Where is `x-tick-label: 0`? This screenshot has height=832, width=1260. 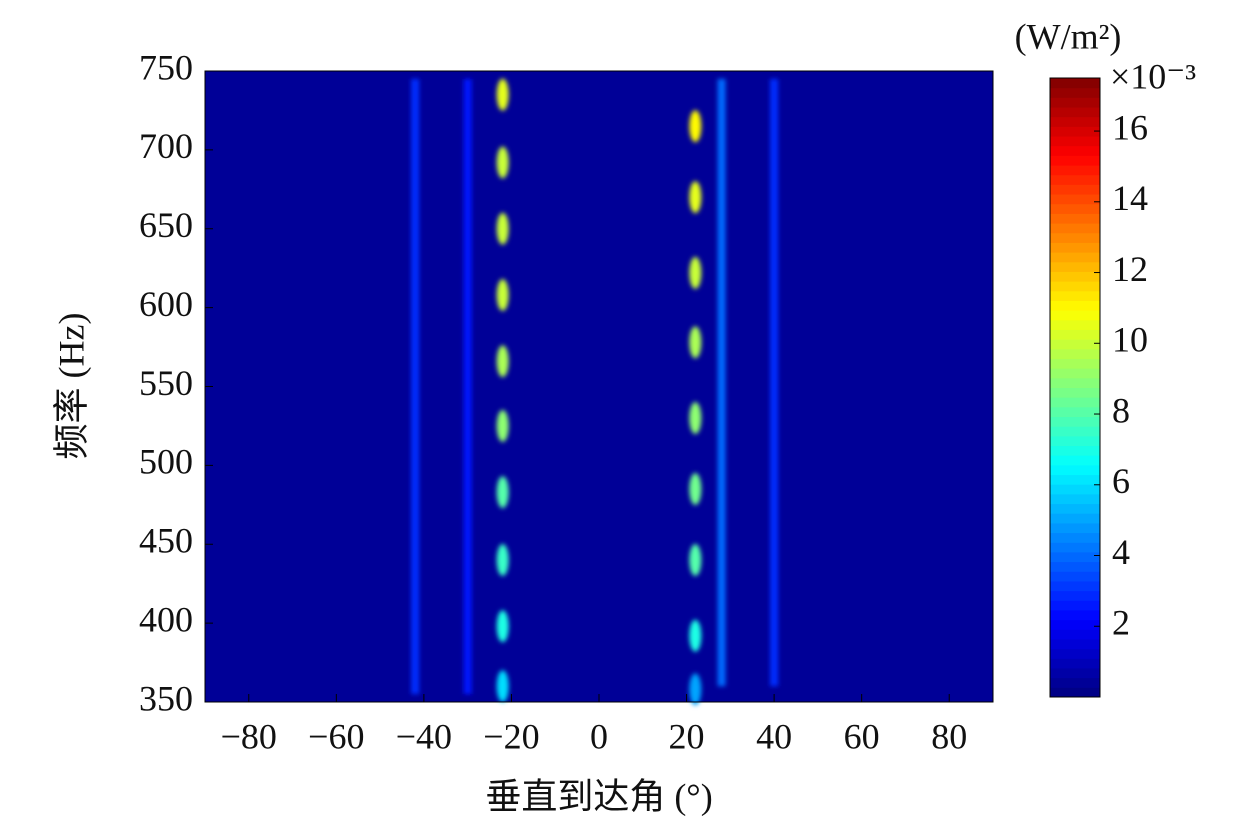 x-tick-label: 0 is located at coordinates (599, 736).